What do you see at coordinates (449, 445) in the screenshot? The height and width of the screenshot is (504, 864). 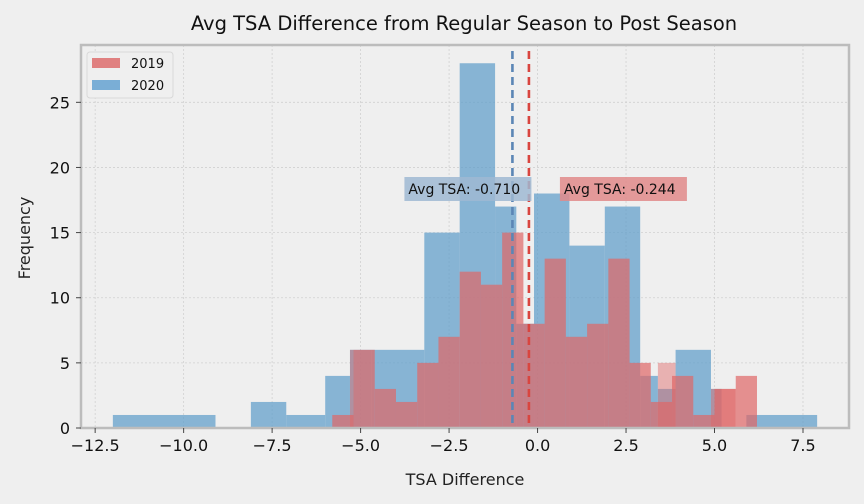 I see `x-tick-label-4: −2.5` at bounding box center [449, 445].